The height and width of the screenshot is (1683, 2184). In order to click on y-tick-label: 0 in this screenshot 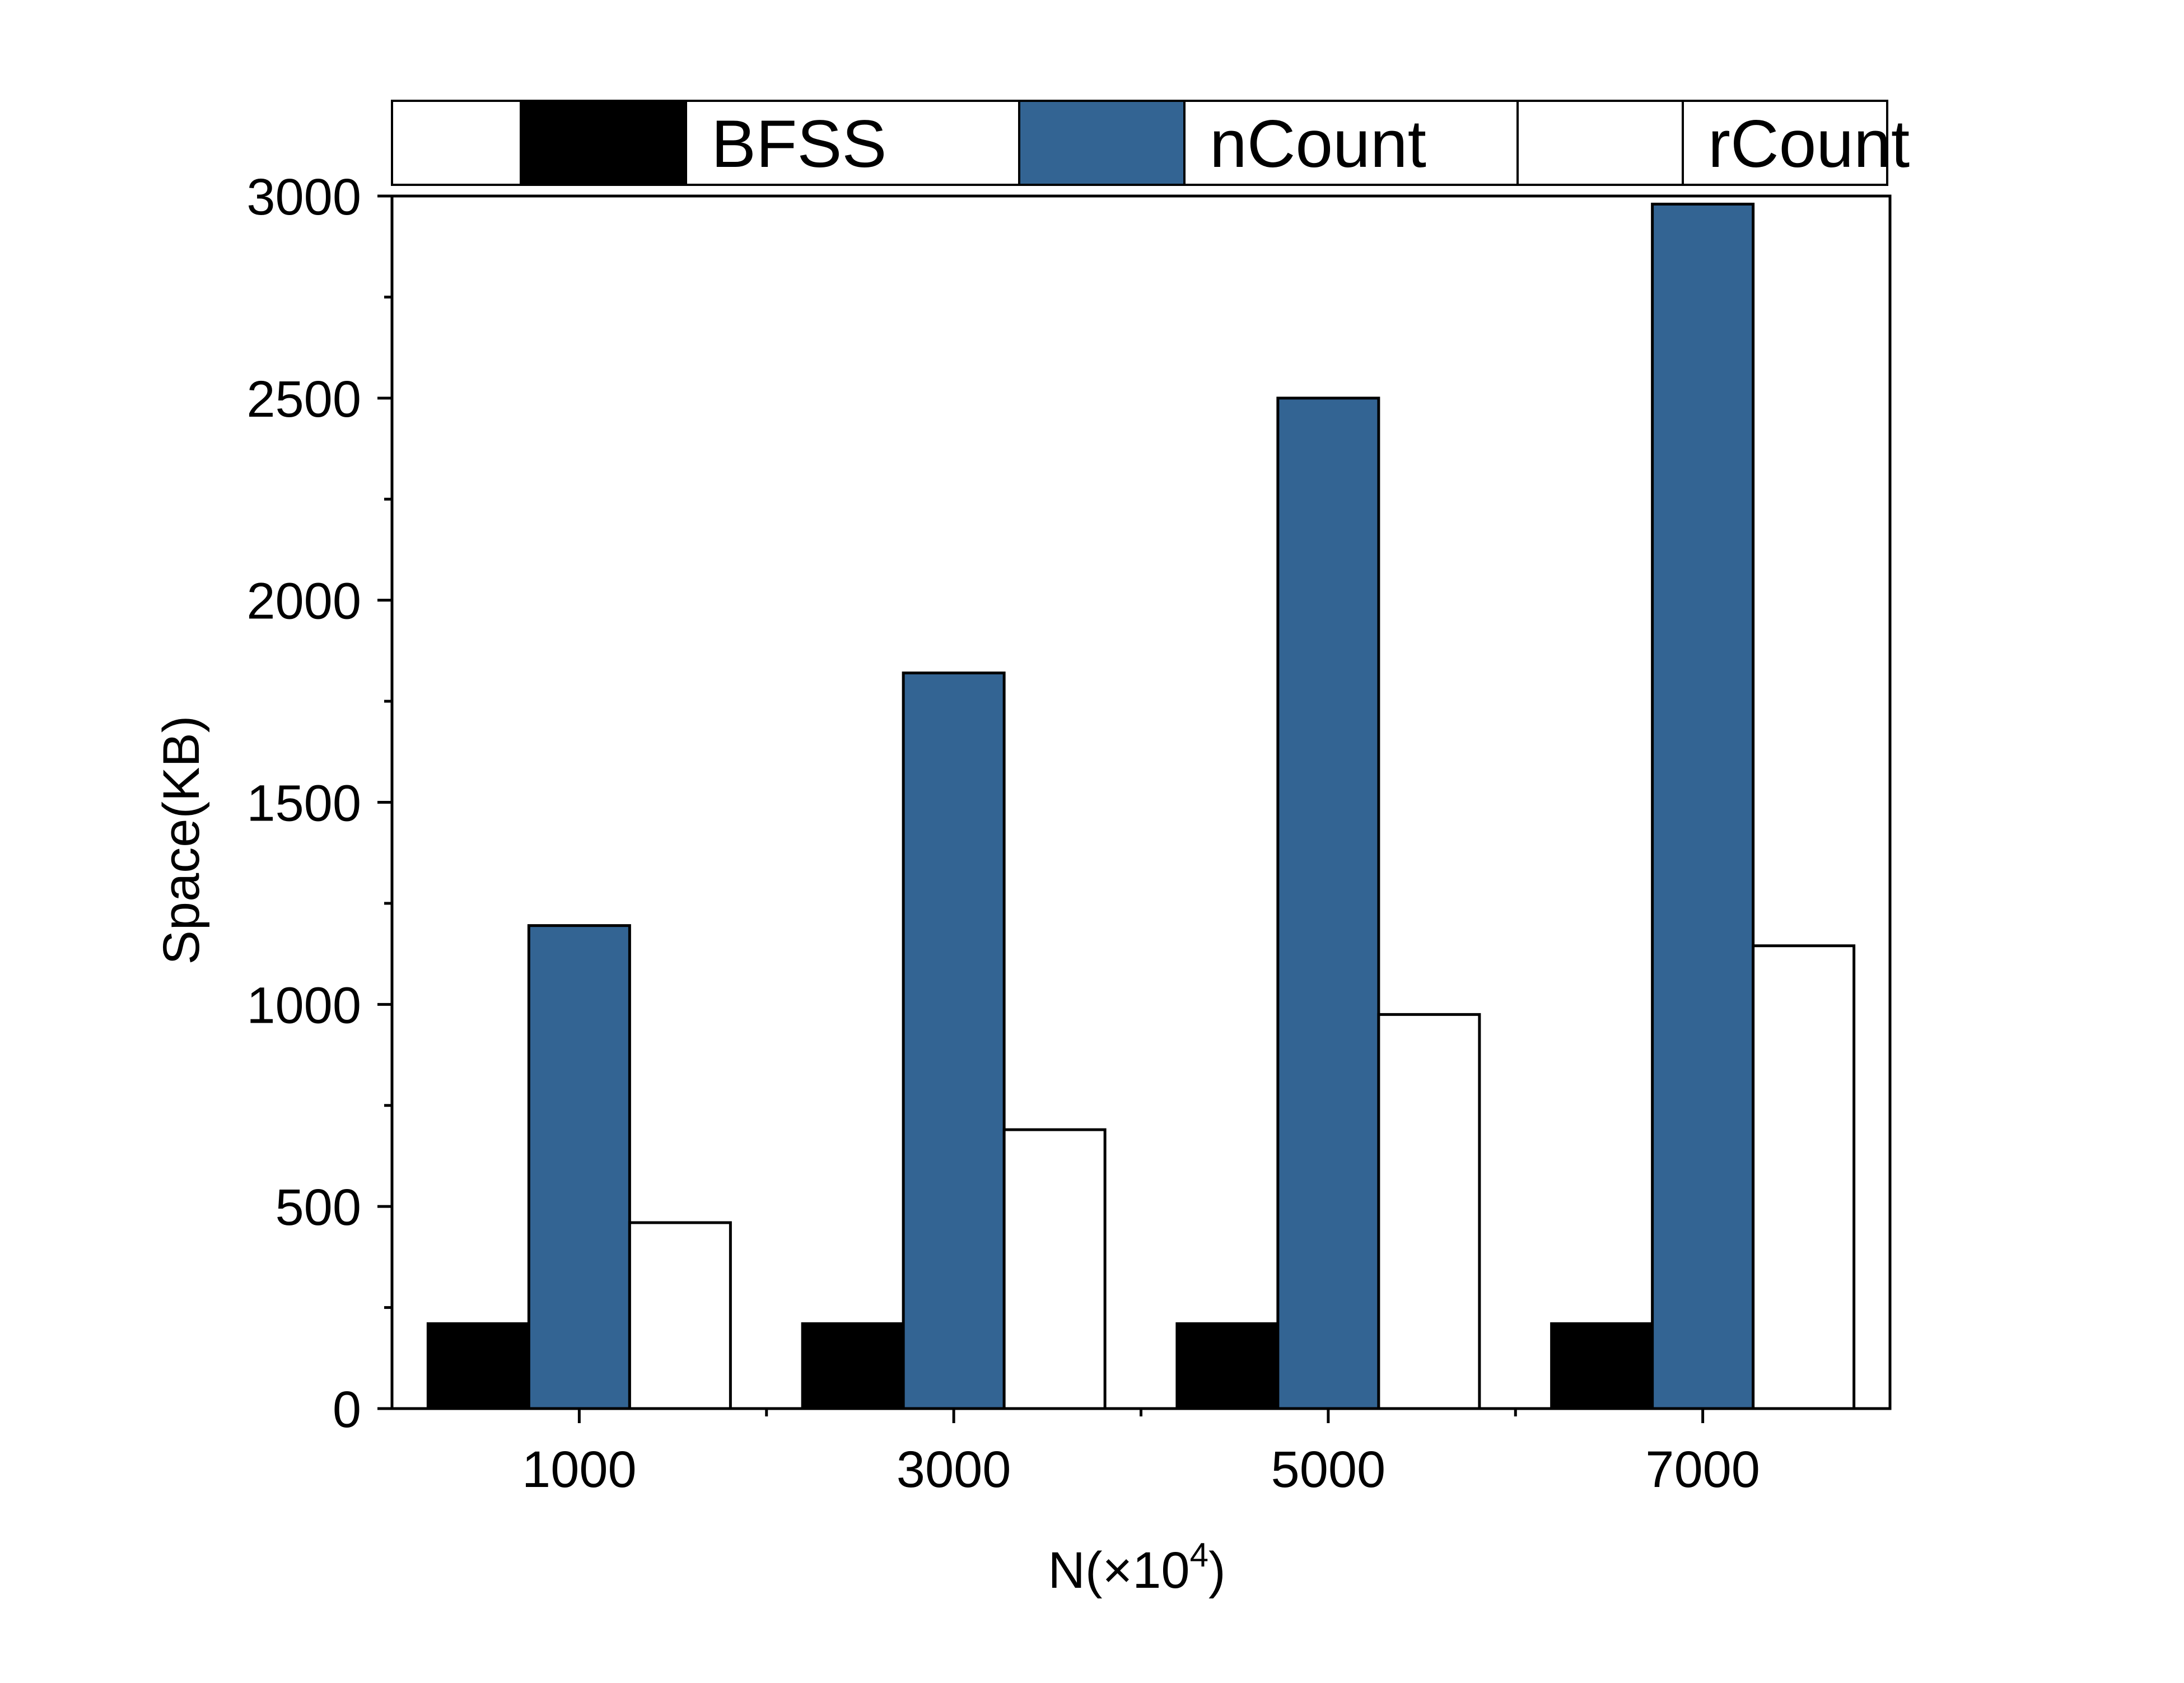, I will do `click(347, 1409)`.